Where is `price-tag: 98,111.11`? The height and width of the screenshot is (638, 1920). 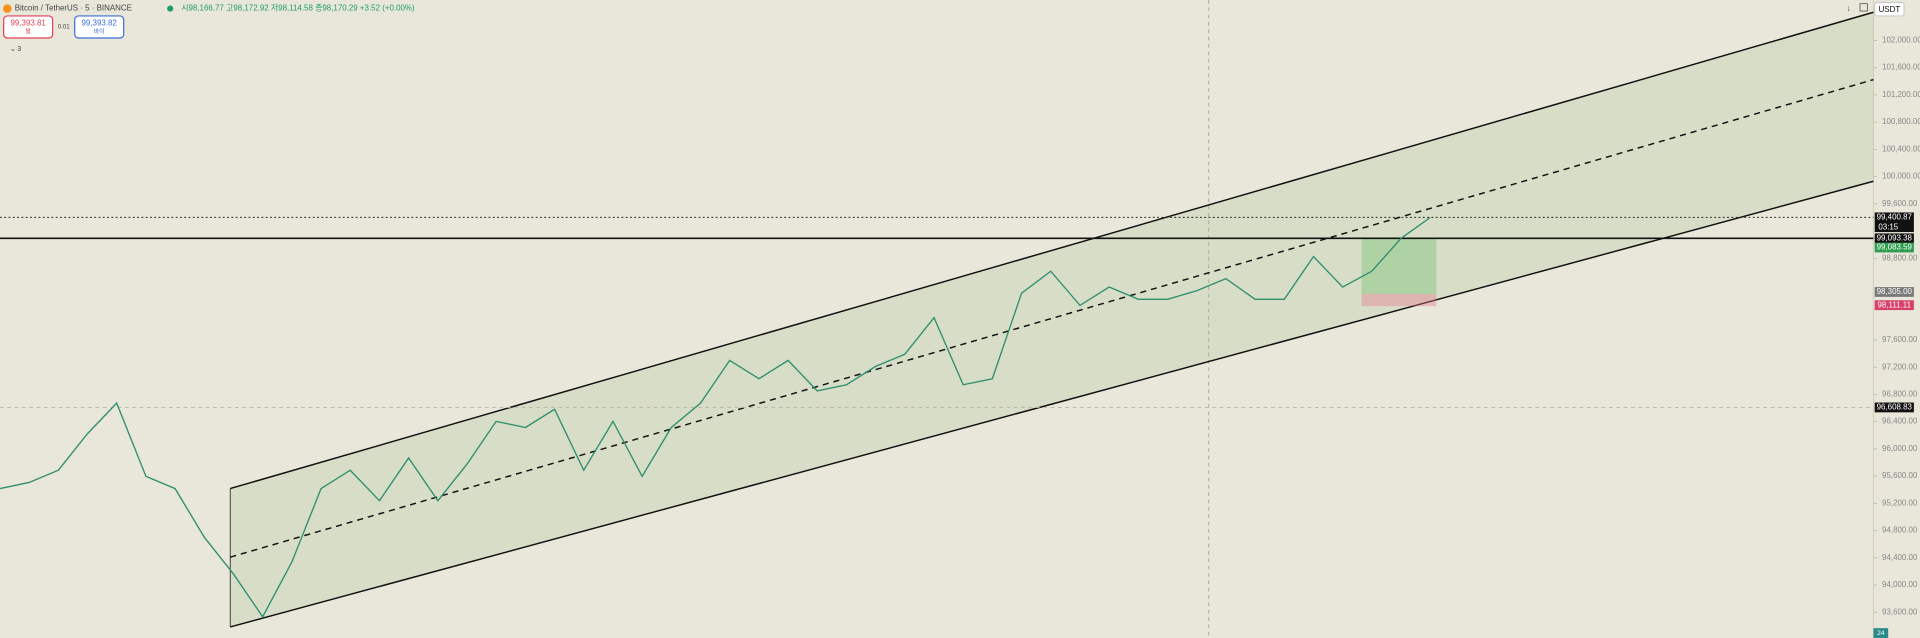 price-tag: 98,111.11 is located at coordinates (1895, 304).